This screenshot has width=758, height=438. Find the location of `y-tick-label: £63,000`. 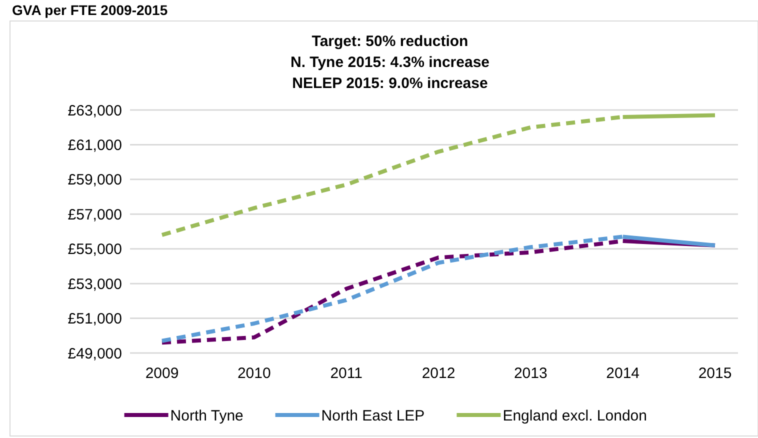

y-tick-label: £63,000 is located at coordinates (95, 111).